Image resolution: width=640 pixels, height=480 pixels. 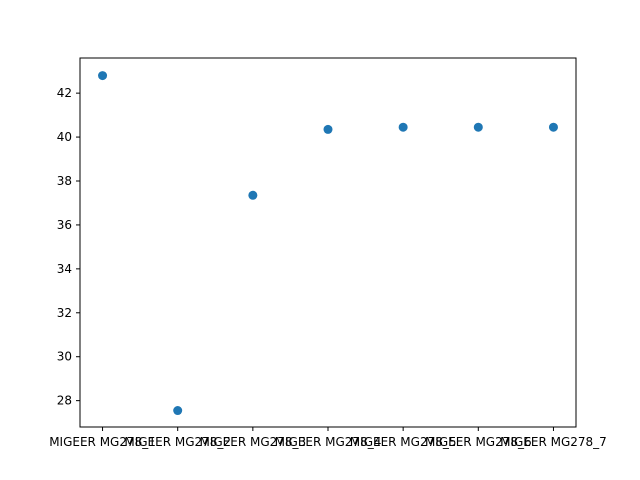 I want to click on x-tick-label: MIGEER MG278_3, so click(x=252, y=442).